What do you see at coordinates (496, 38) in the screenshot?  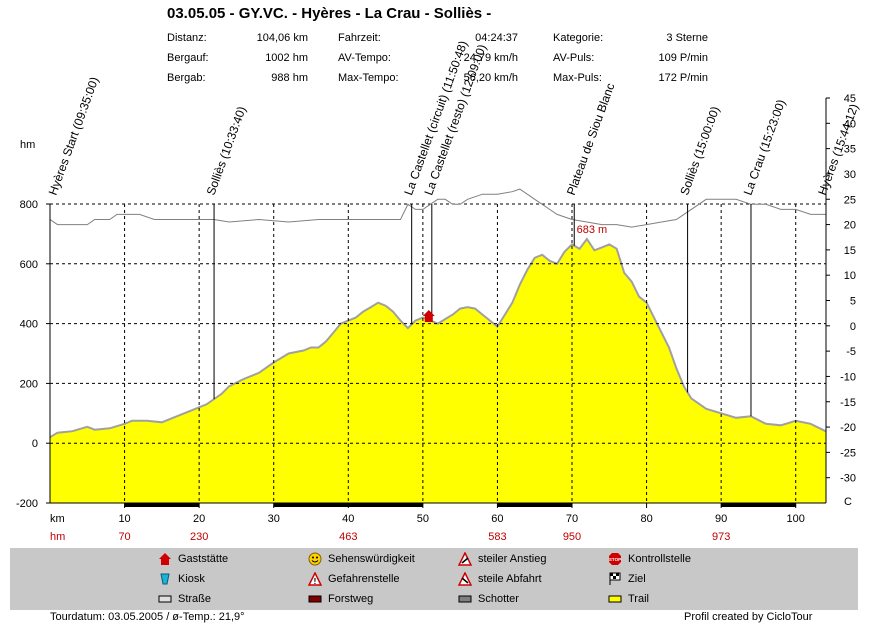 I see `stat-value: 04:24:37` at bounding box center [496, 38].